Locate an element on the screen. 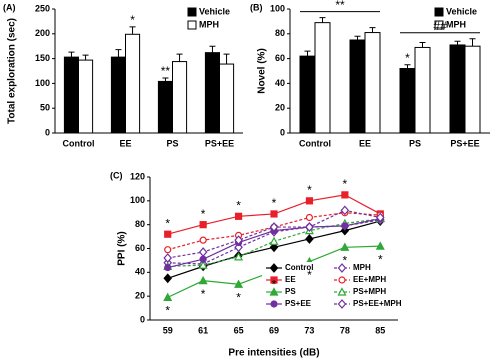  legend-label: PS is located at coordinates (290, 291).